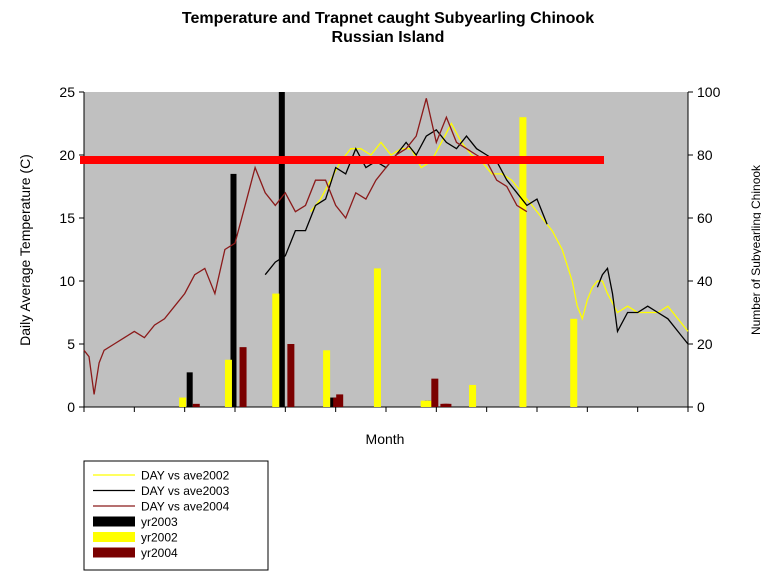  I want to click on y-tick-label-4: 20, so click(67, 155).